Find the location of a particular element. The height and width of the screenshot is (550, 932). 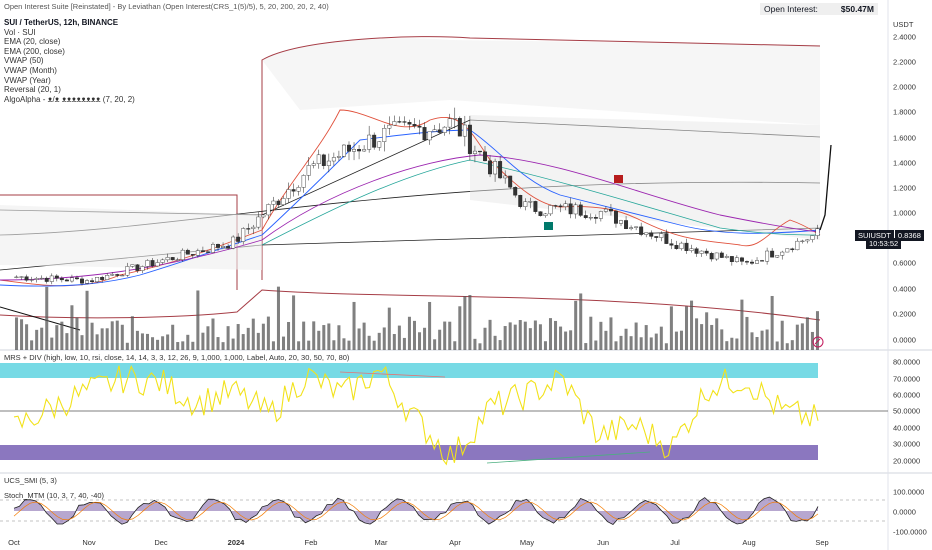

open-interest-box: Open Interest: $50.47M is located at coordinates (819, 9).